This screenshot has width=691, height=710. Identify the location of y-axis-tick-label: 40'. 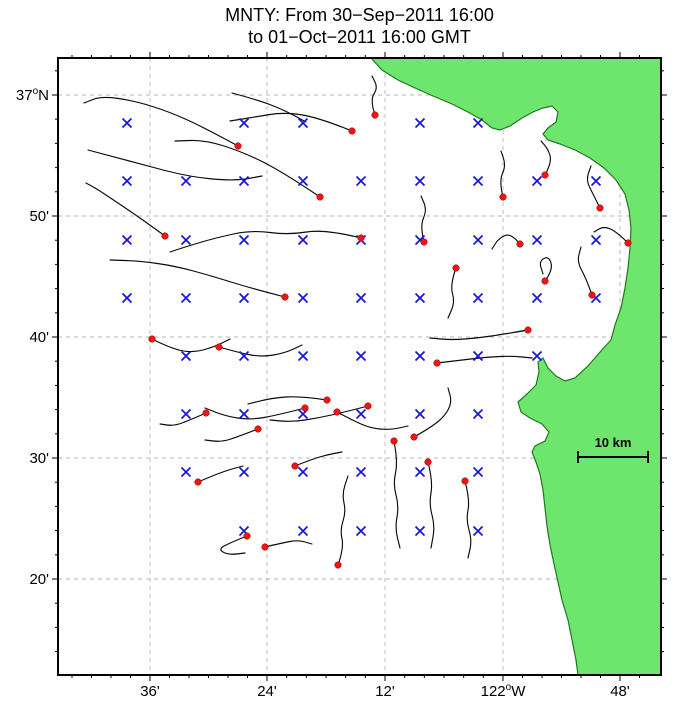
(39, 337).